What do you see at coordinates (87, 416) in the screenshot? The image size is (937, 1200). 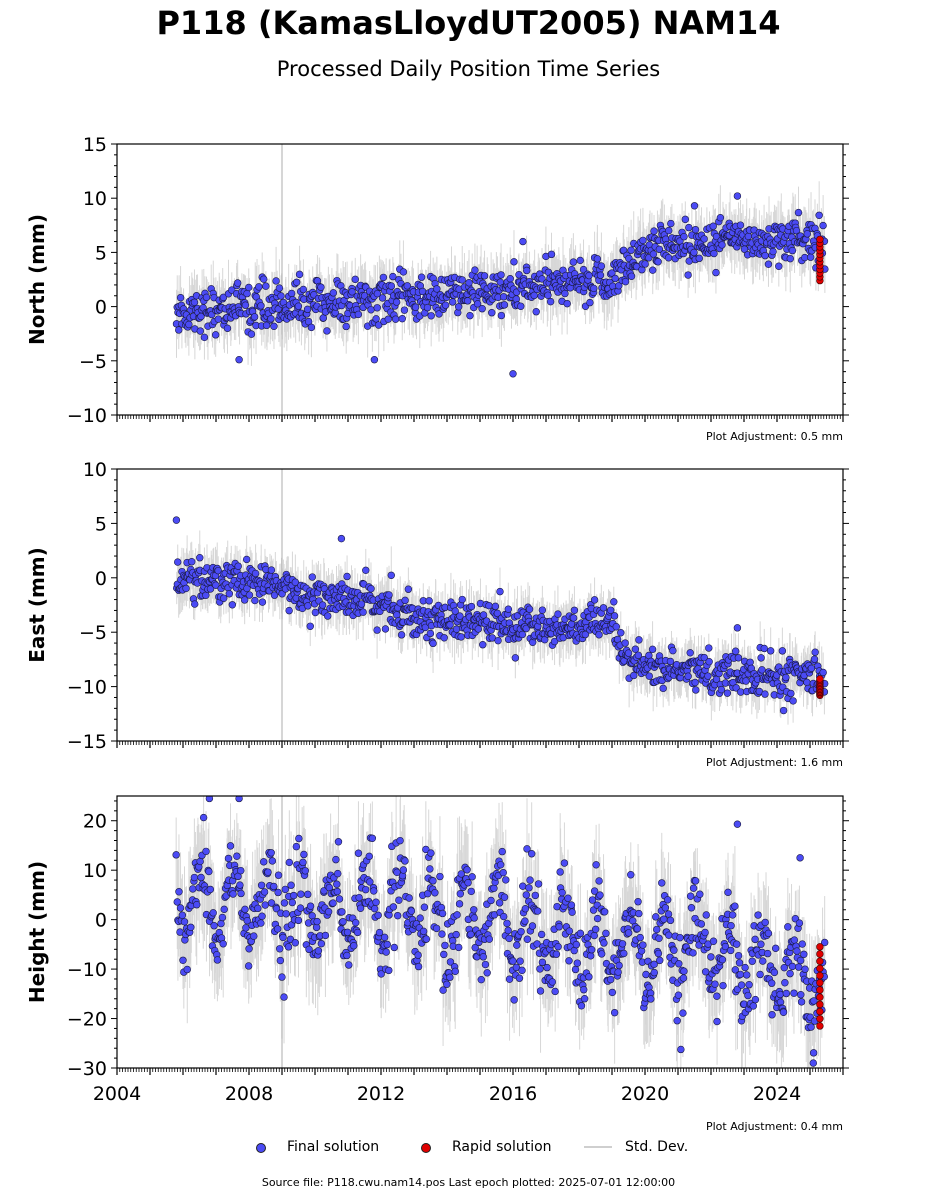 I see `y-tick-label: −10` at bounding box center [87, 416].